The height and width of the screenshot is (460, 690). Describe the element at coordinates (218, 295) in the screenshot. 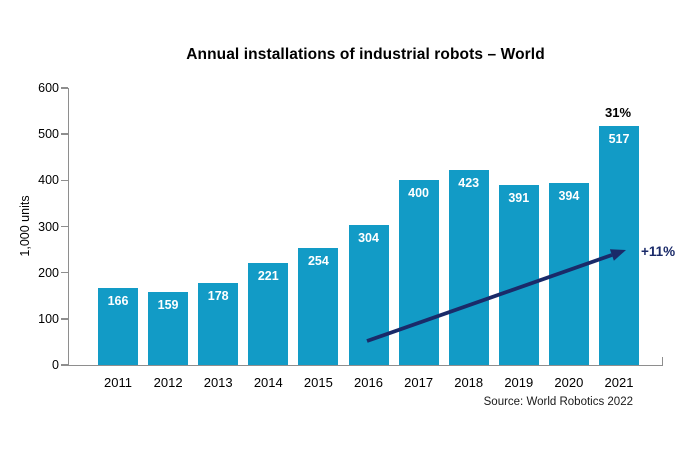

I see `bar-value-label: 178` at that location.